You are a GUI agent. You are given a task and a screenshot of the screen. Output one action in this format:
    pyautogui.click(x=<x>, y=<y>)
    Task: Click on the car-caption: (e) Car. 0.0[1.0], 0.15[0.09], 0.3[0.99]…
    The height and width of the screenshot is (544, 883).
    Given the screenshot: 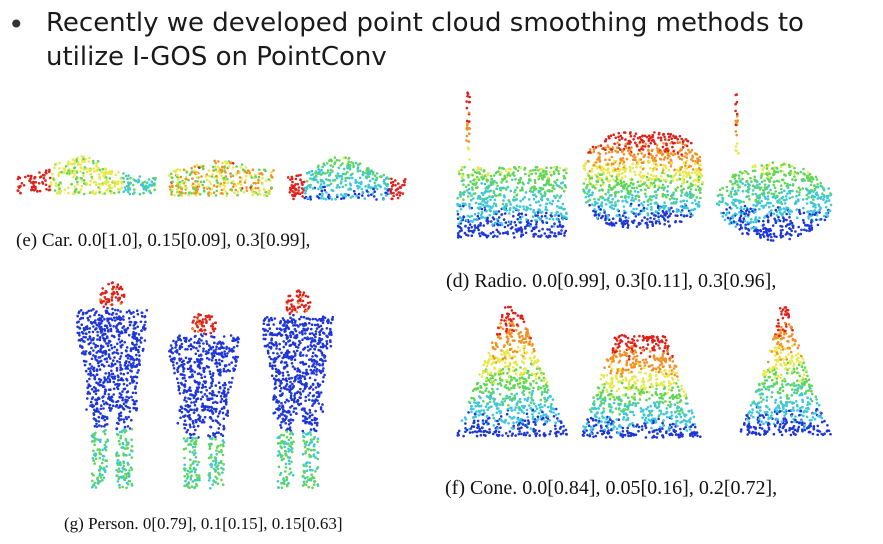 What is the action you would take?
    pyautogui.click(x=163, y=240)
    